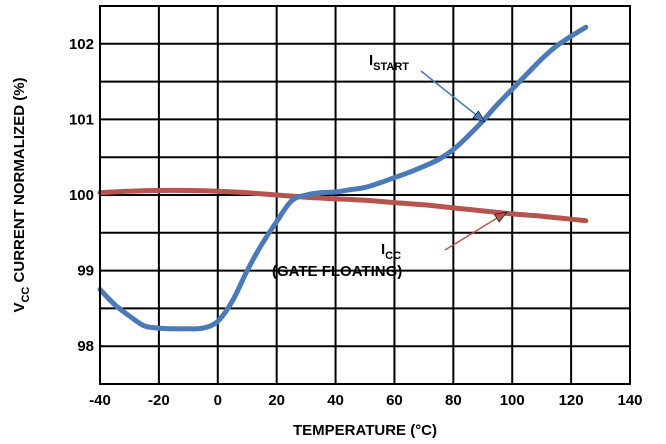  Describe the element at coordinates (512, 400) in the screenshot. I see `x-tick-label: 100` at that location.